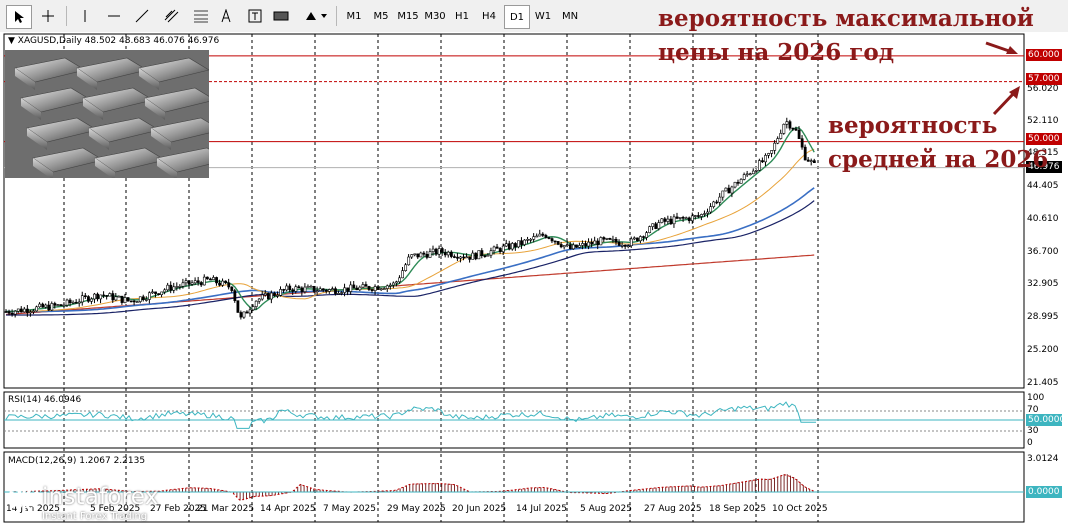  I want to click on timeframe-w1: W1, so click(543, 16).